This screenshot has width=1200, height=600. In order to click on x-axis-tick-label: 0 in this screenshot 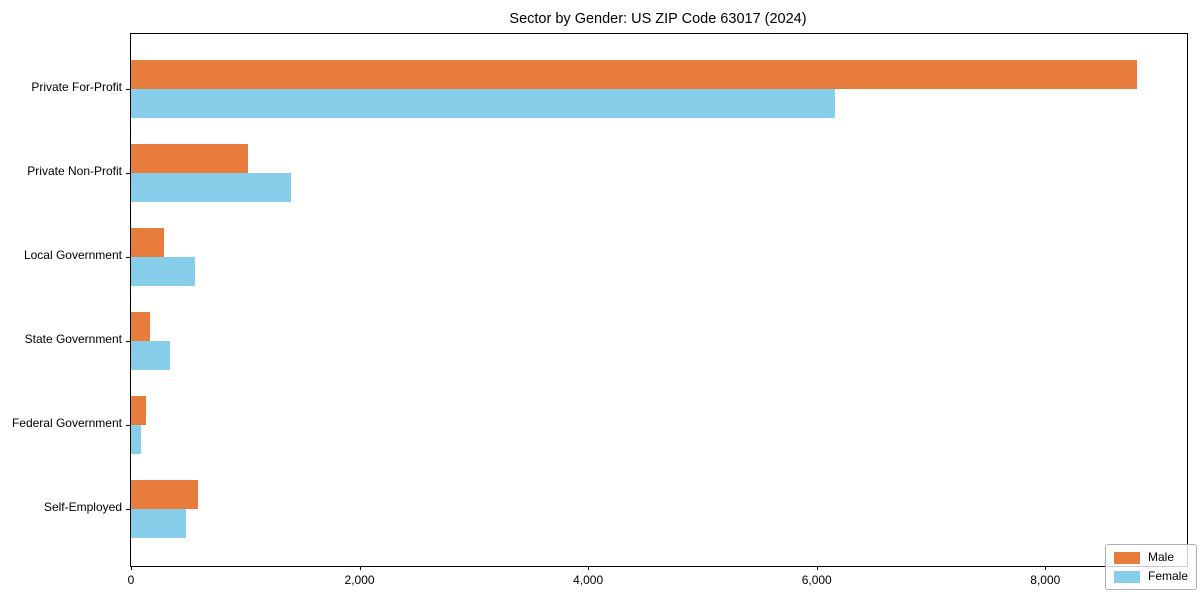, I will do `click(131, 580)`.